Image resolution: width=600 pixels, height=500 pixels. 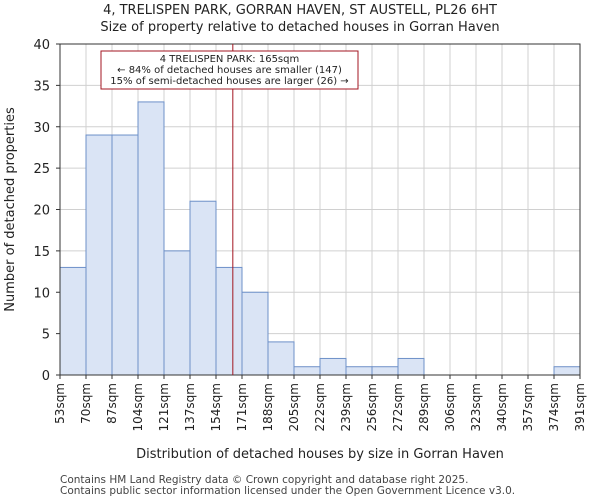 I want to click on y-tick-label: 15, so click(x=41, y=252).